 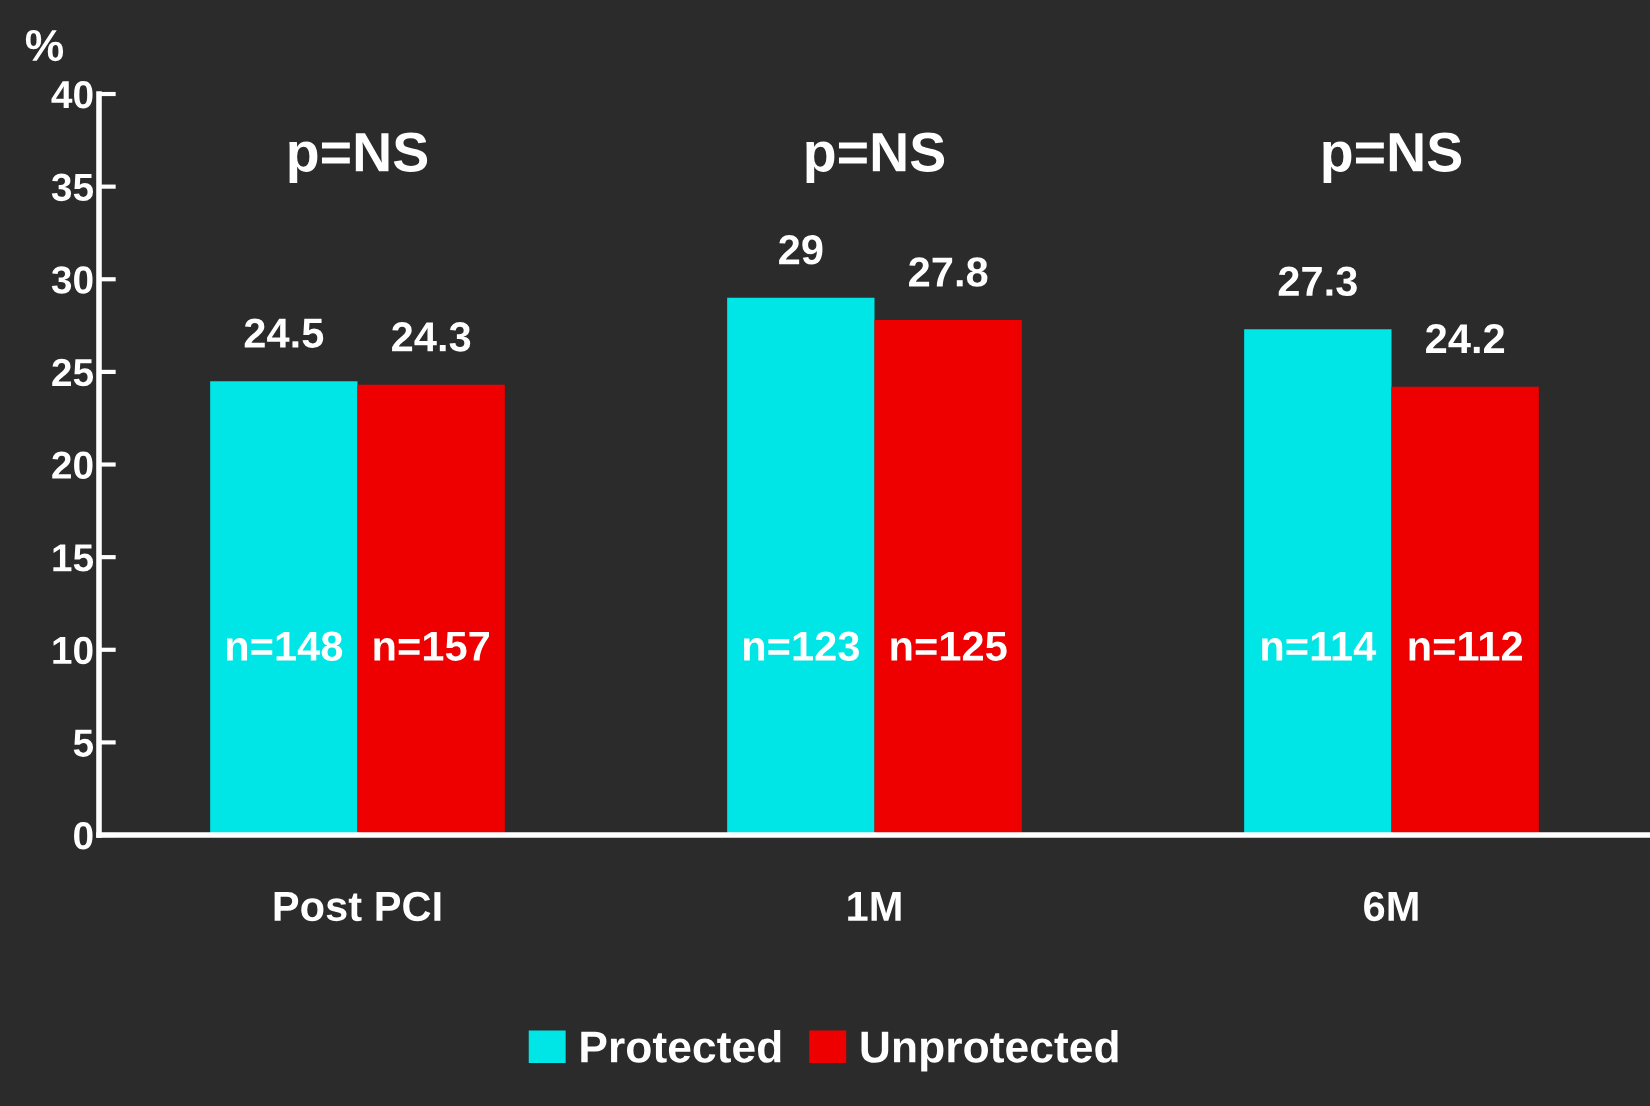 What do you see at coordinates (681, 1046) in the screenshot?
I see `legend-label: Protected` at bounding box center [681, 1046].